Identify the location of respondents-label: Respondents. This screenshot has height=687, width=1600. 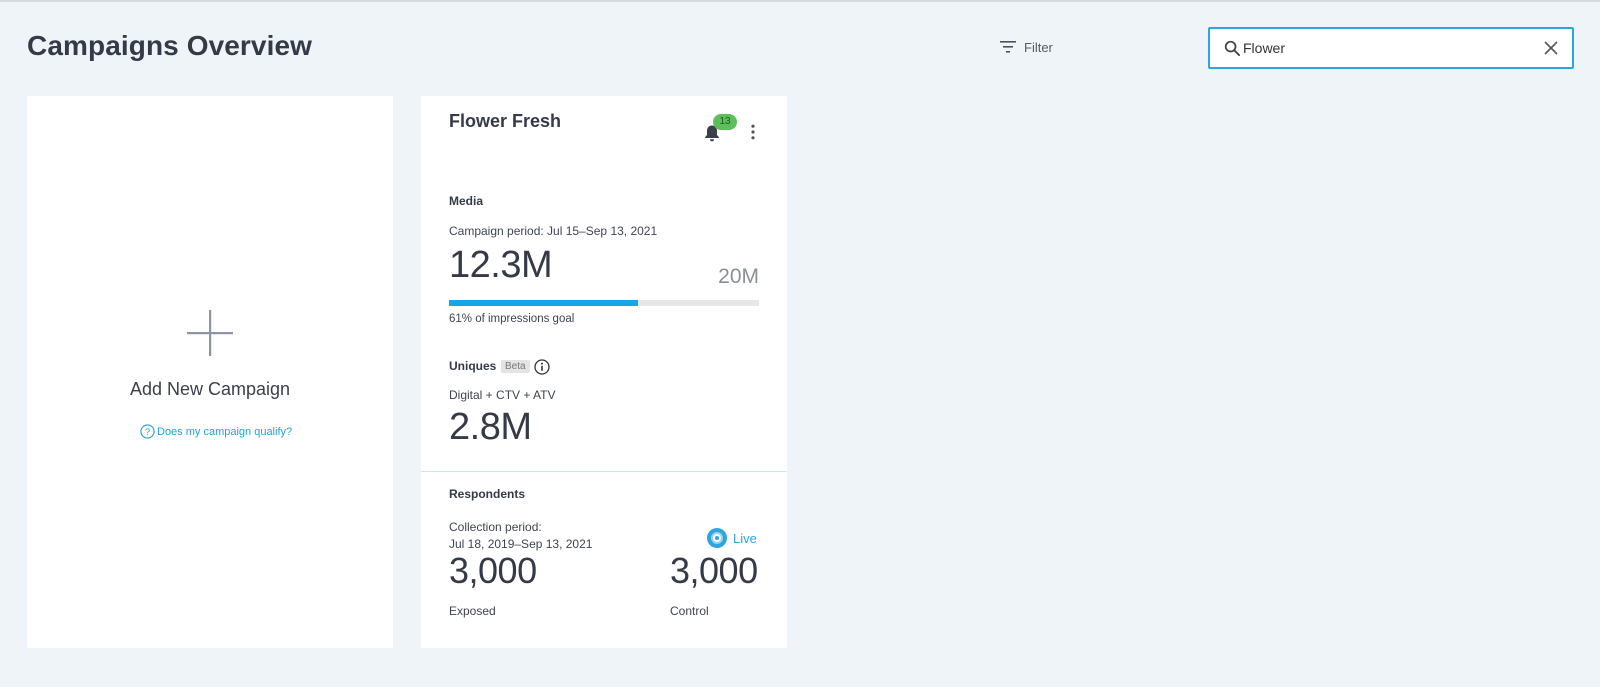
(487, 494).